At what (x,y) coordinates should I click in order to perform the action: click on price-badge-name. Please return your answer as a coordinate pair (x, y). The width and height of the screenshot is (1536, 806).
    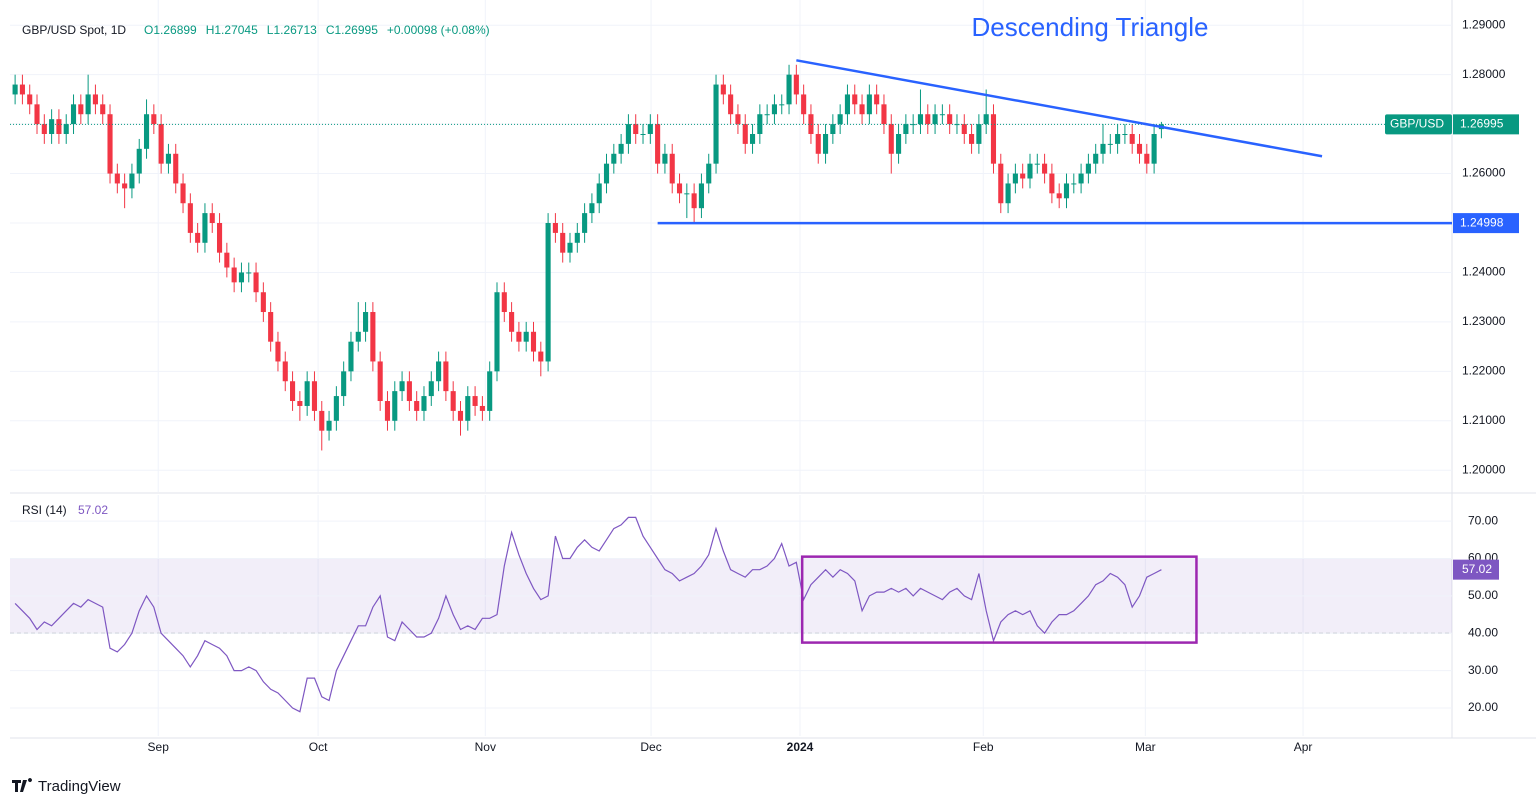
    Looking at the image, I should click on (1418, 124).